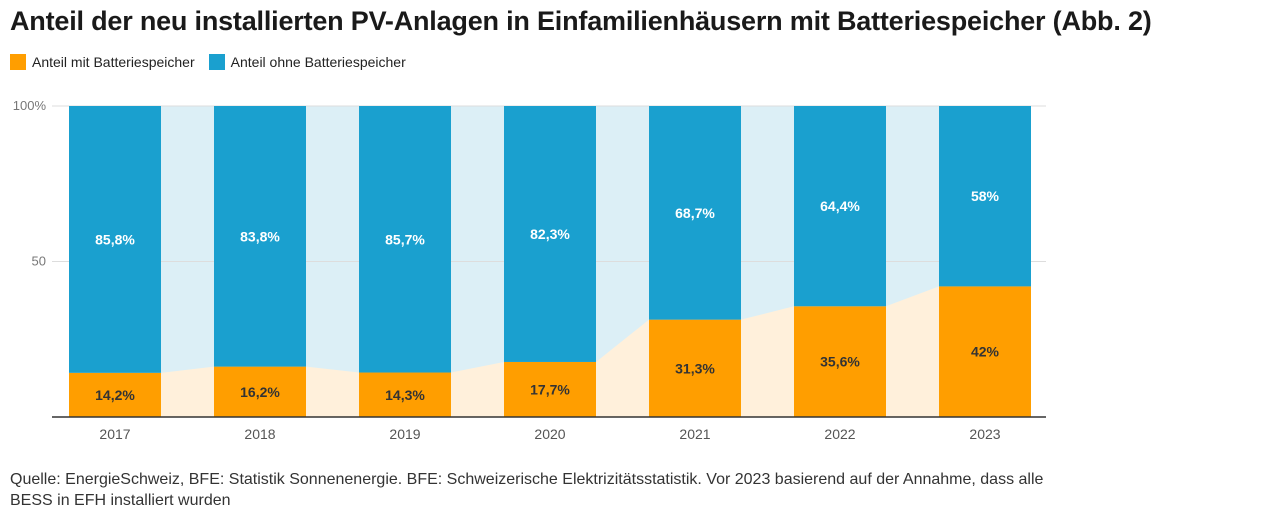 The height and width of the screenshot is (519, 1280). I want to click on data-label-with-battery-2021: 31,3%, so click(695, 368).